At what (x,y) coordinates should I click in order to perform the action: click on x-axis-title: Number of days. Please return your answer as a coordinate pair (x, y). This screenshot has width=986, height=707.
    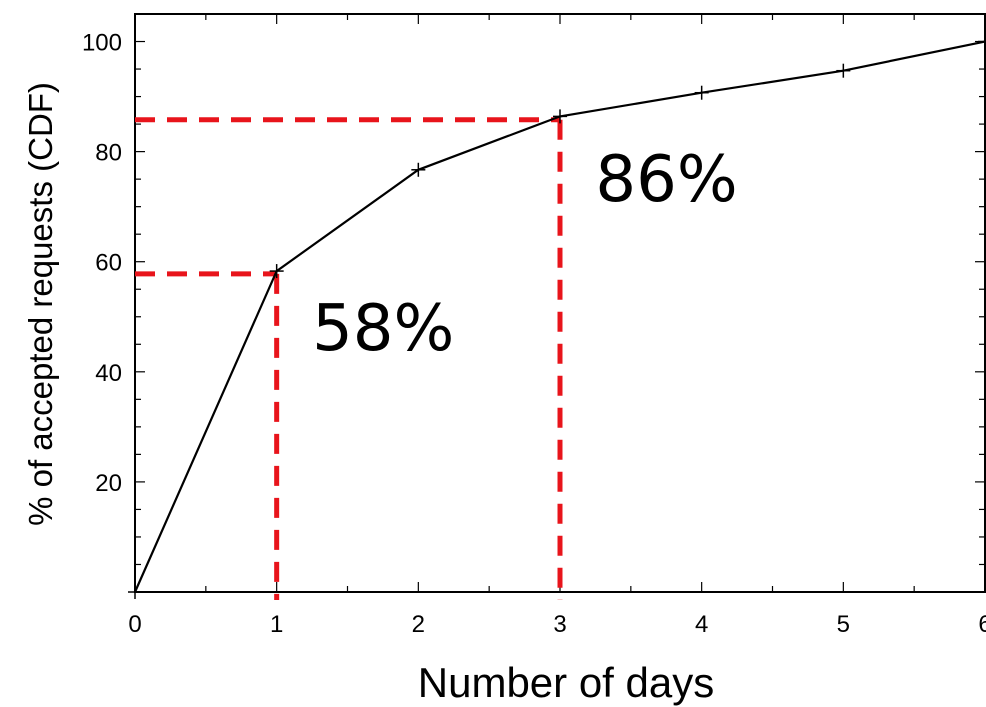
    Looking at the image, I should click on (566, 682).